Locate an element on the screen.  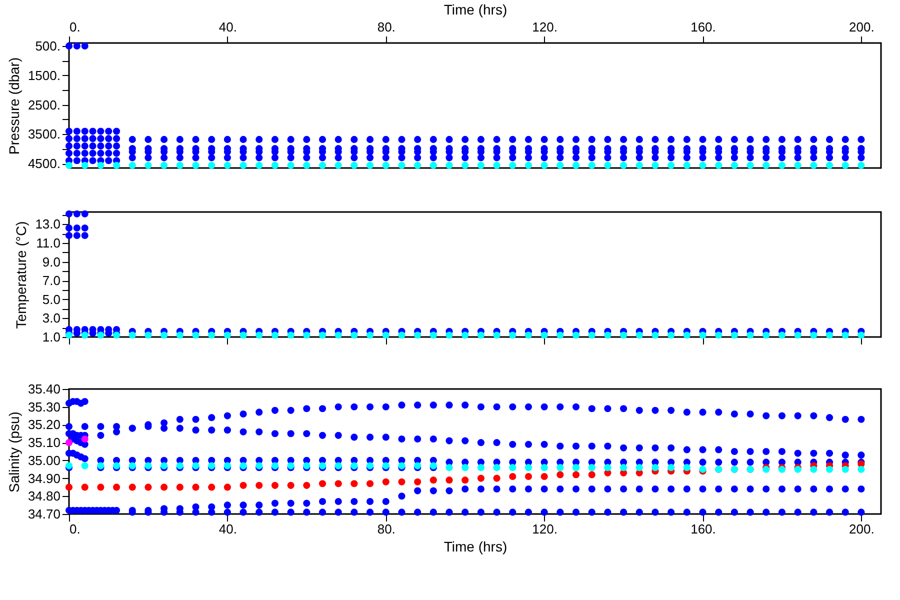
y-tick-label: 34.70 is located at coordinates (44, 514).